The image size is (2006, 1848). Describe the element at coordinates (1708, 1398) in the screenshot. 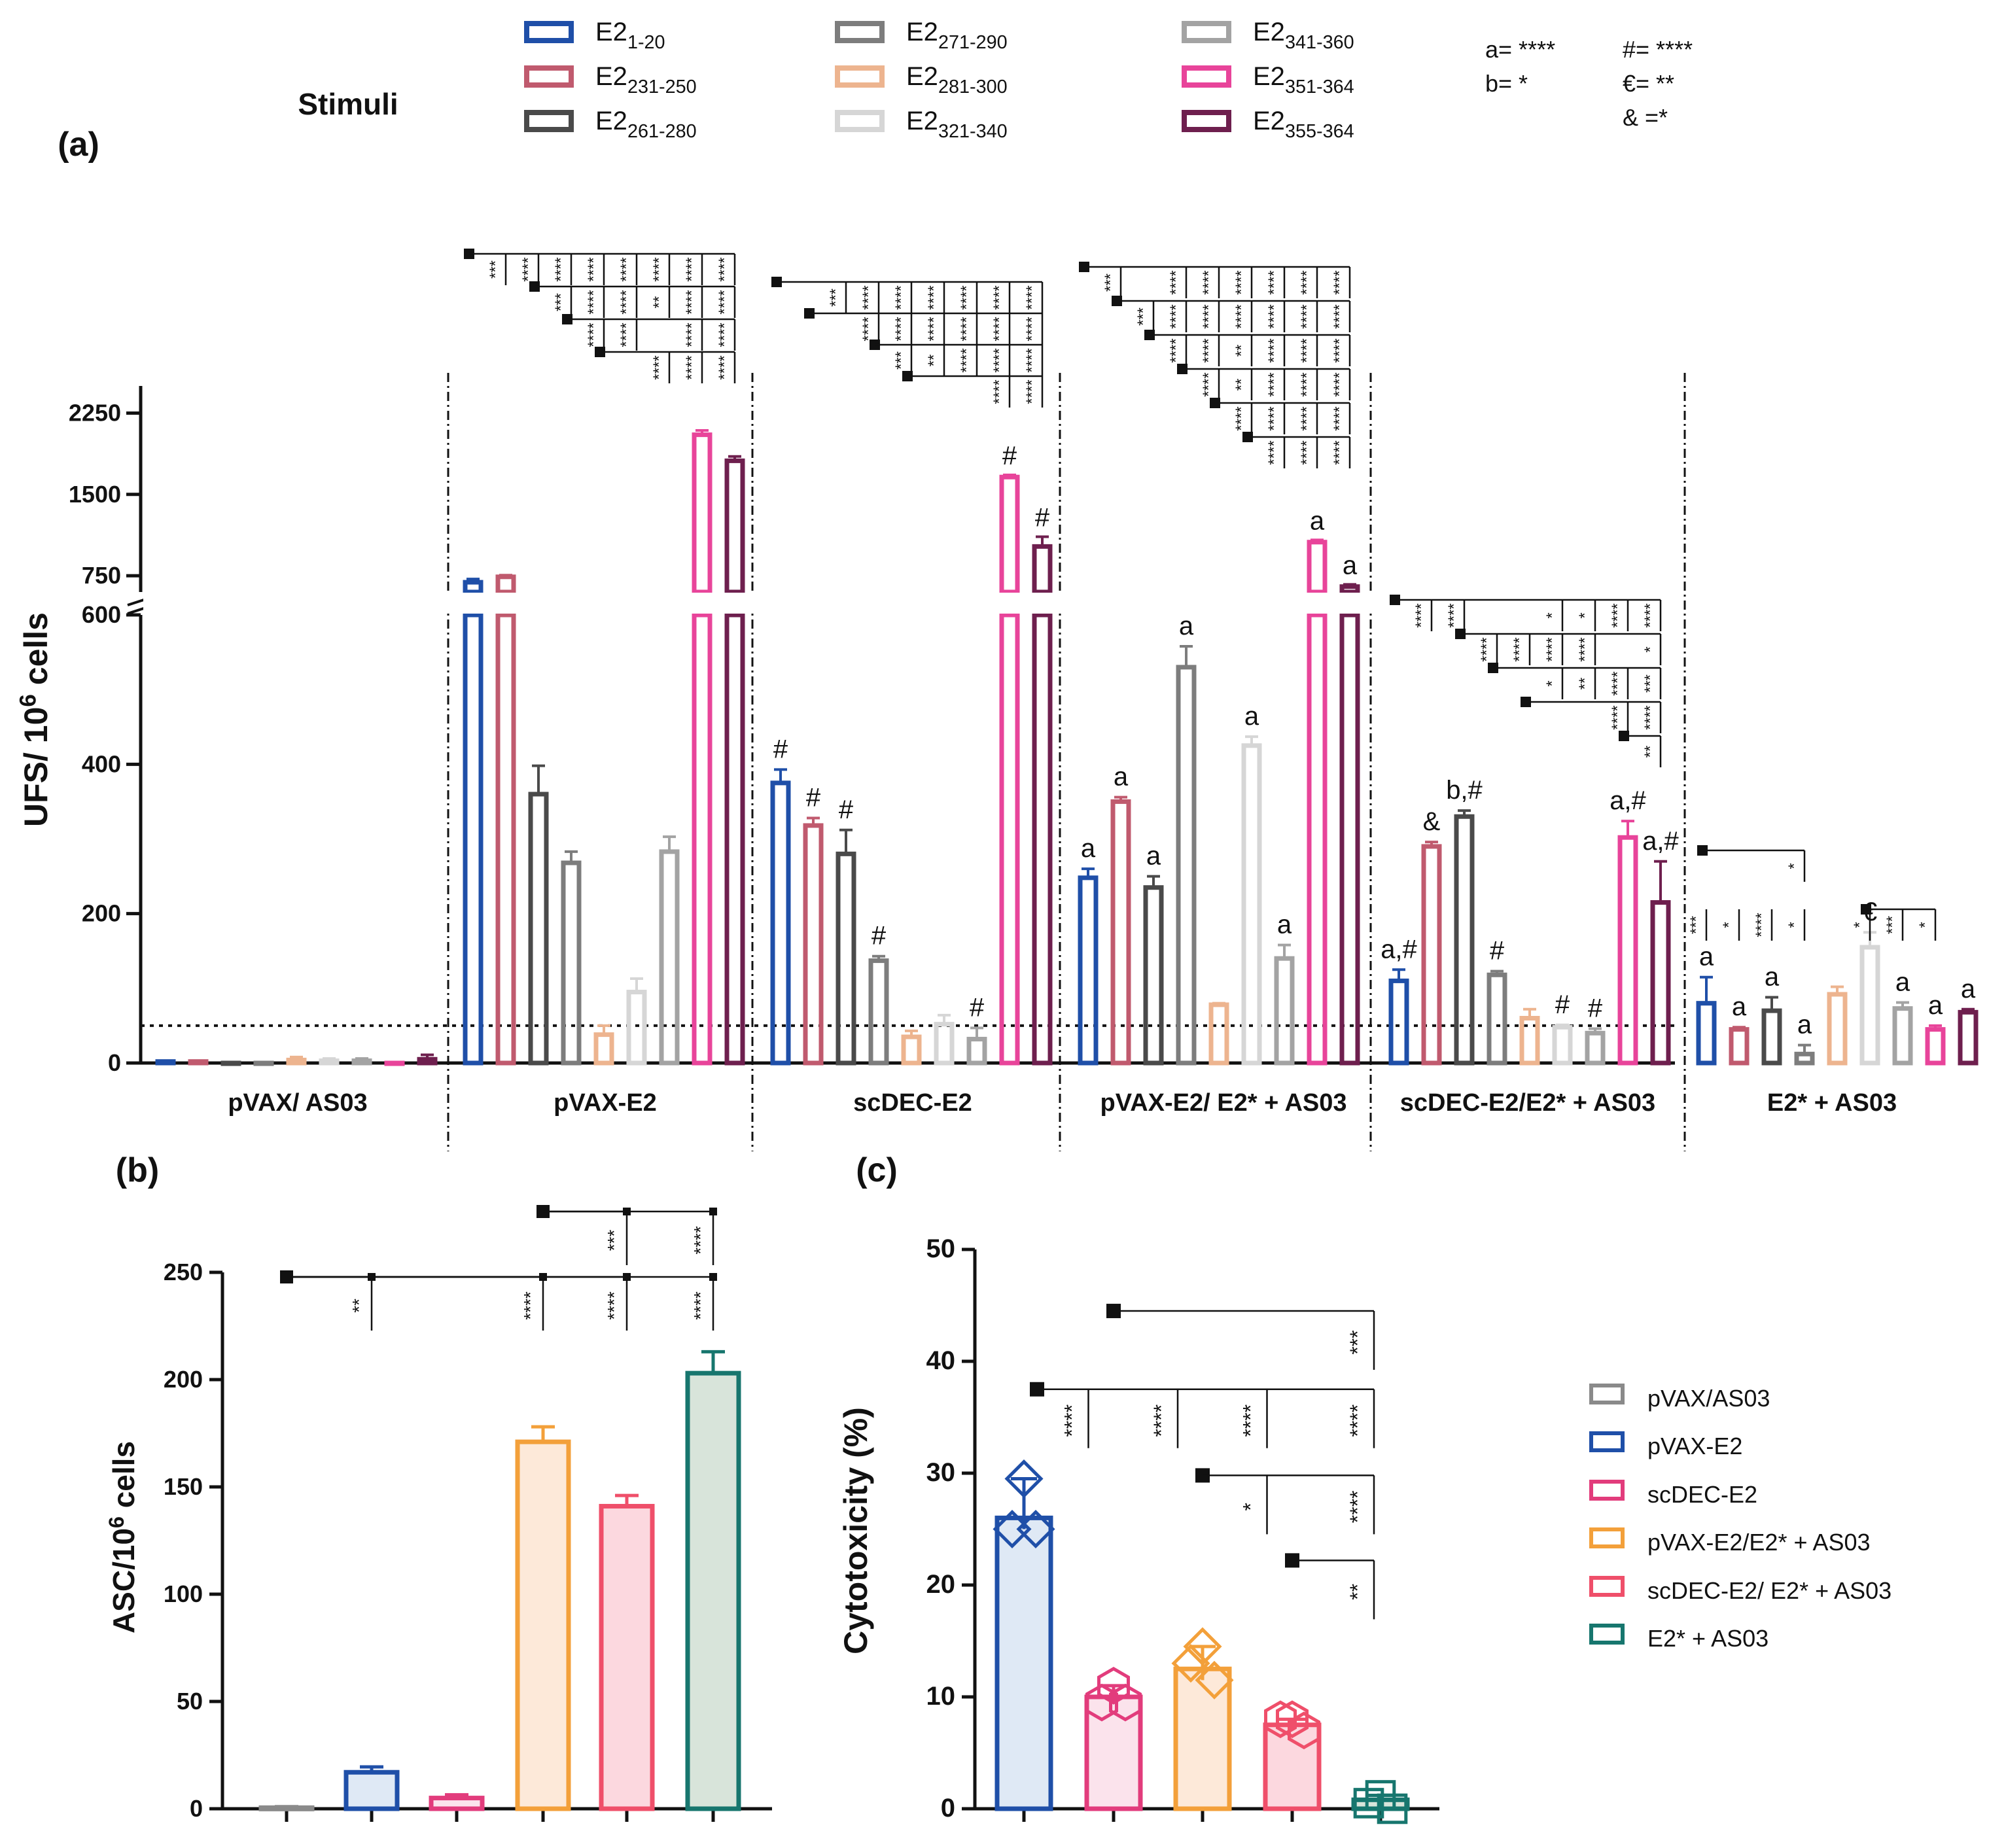

I see `legend-c-entry-0: pVAX/AS03` at that location.